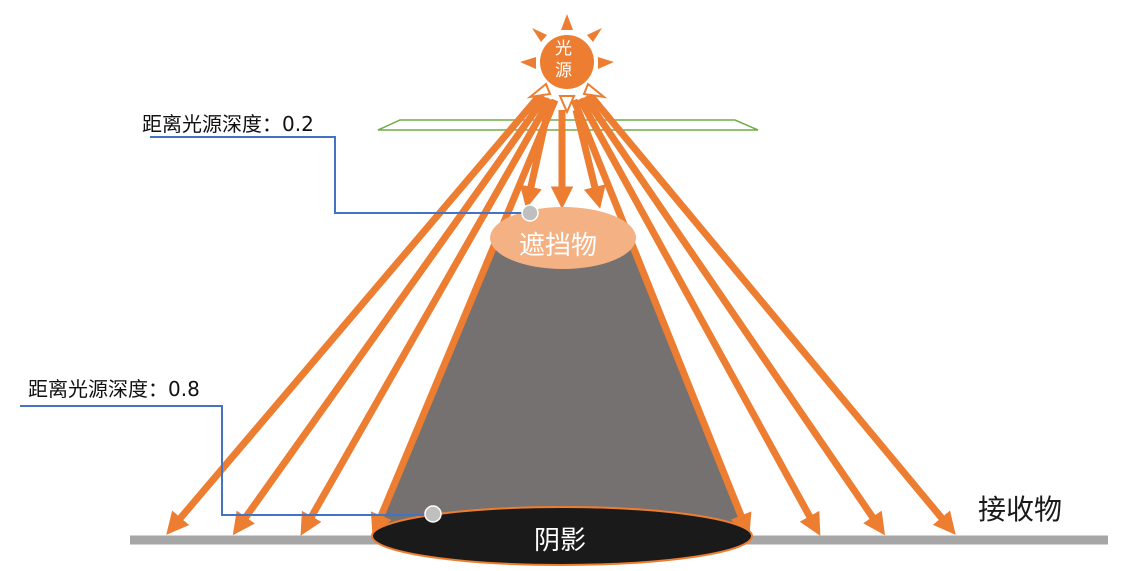 The height and width of the screenshot is (571, 1124). I want to click on depth-marker-bottom, so click(433, 514).